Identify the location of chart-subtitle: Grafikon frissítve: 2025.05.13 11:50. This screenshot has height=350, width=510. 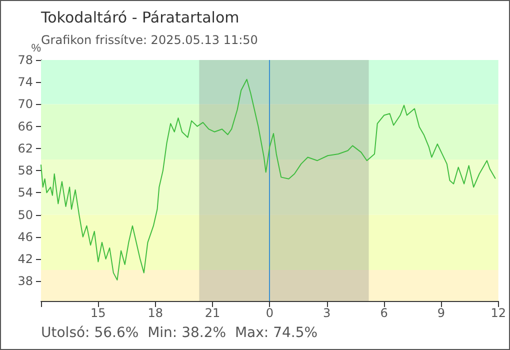
(149, 40).